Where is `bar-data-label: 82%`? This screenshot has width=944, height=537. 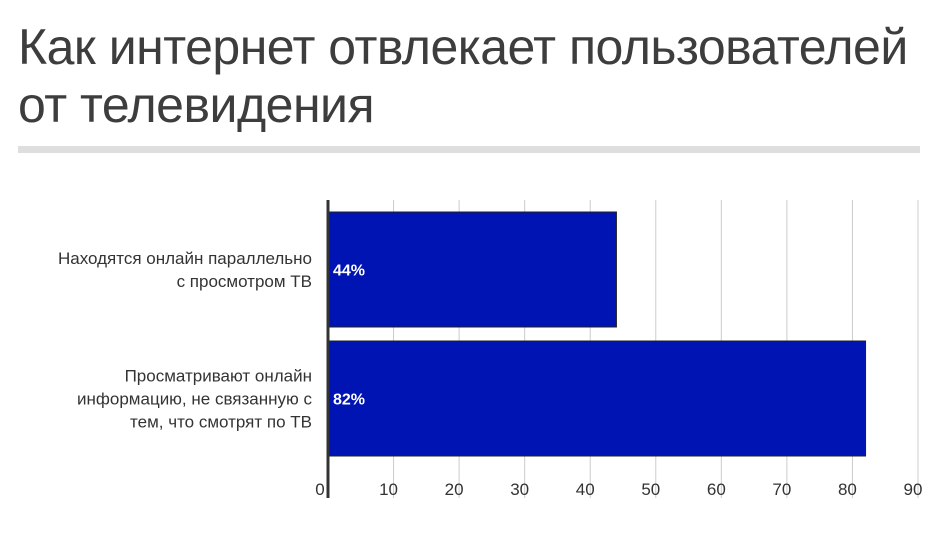
bar-data-label: 82% is located at coordinates (349, 400).